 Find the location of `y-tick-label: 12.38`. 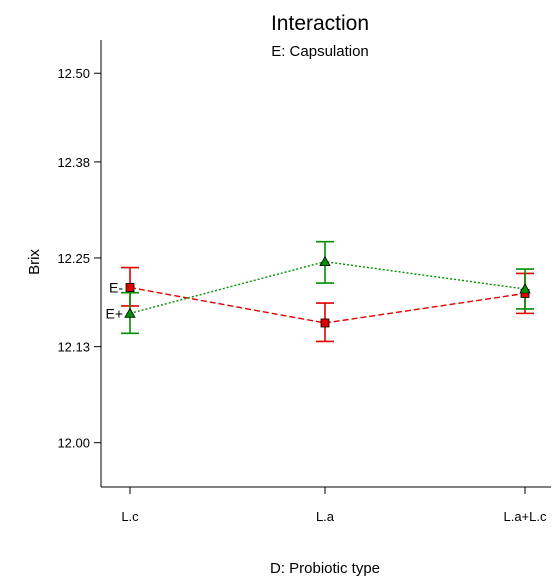

y-tick-label: 12.38 is located at coordinates (73, 162).